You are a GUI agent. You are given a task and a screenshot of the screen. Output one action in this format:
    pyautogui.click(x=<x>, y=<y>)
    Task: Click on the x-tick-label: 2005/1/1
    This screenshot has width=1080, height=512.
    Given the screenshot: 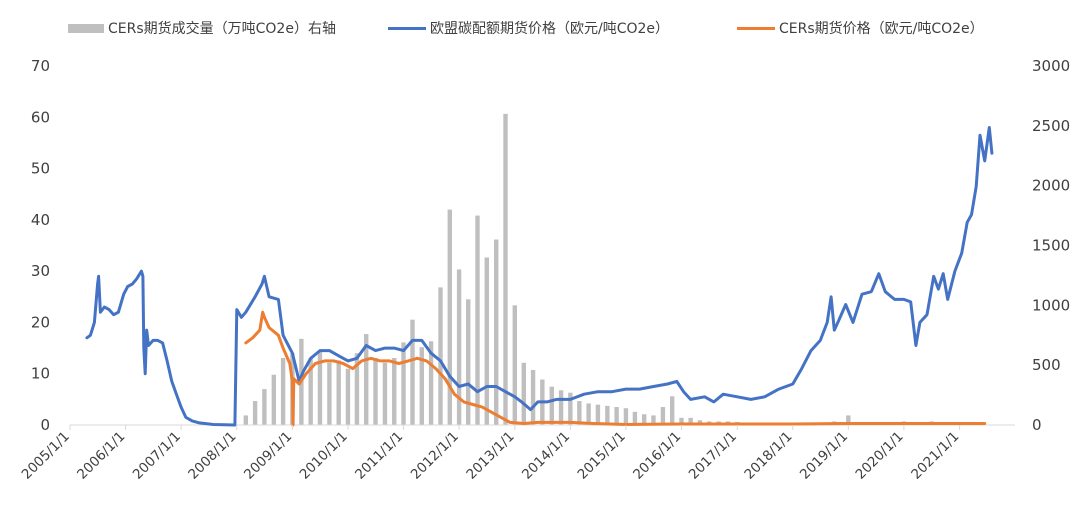 What is the action you would take?
    pyautogui.click(x=46, y=456)
    